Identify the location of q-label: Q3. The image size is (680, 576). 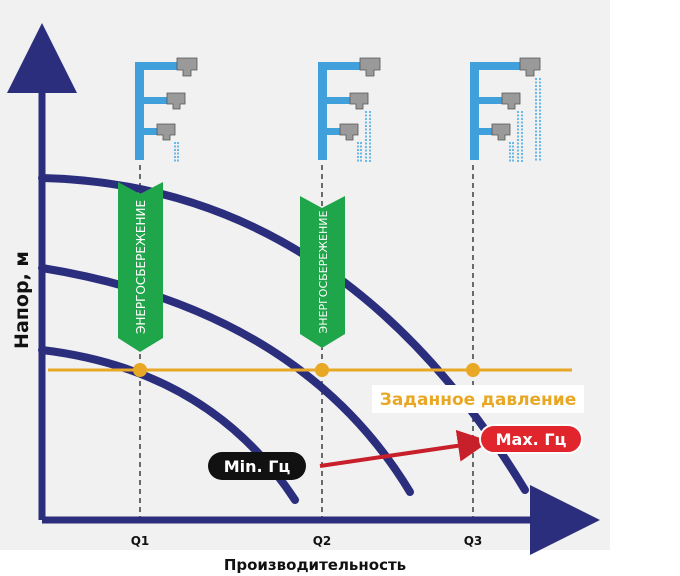
(473, 541).